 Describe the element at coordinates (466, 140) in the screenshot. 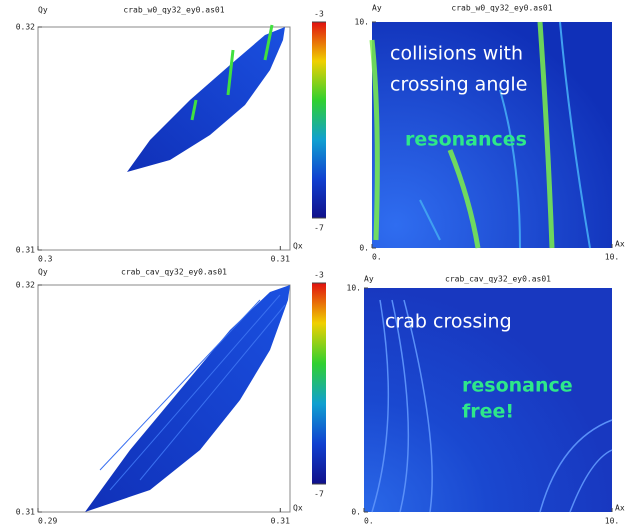

I see `annotation: resonances` at that location.